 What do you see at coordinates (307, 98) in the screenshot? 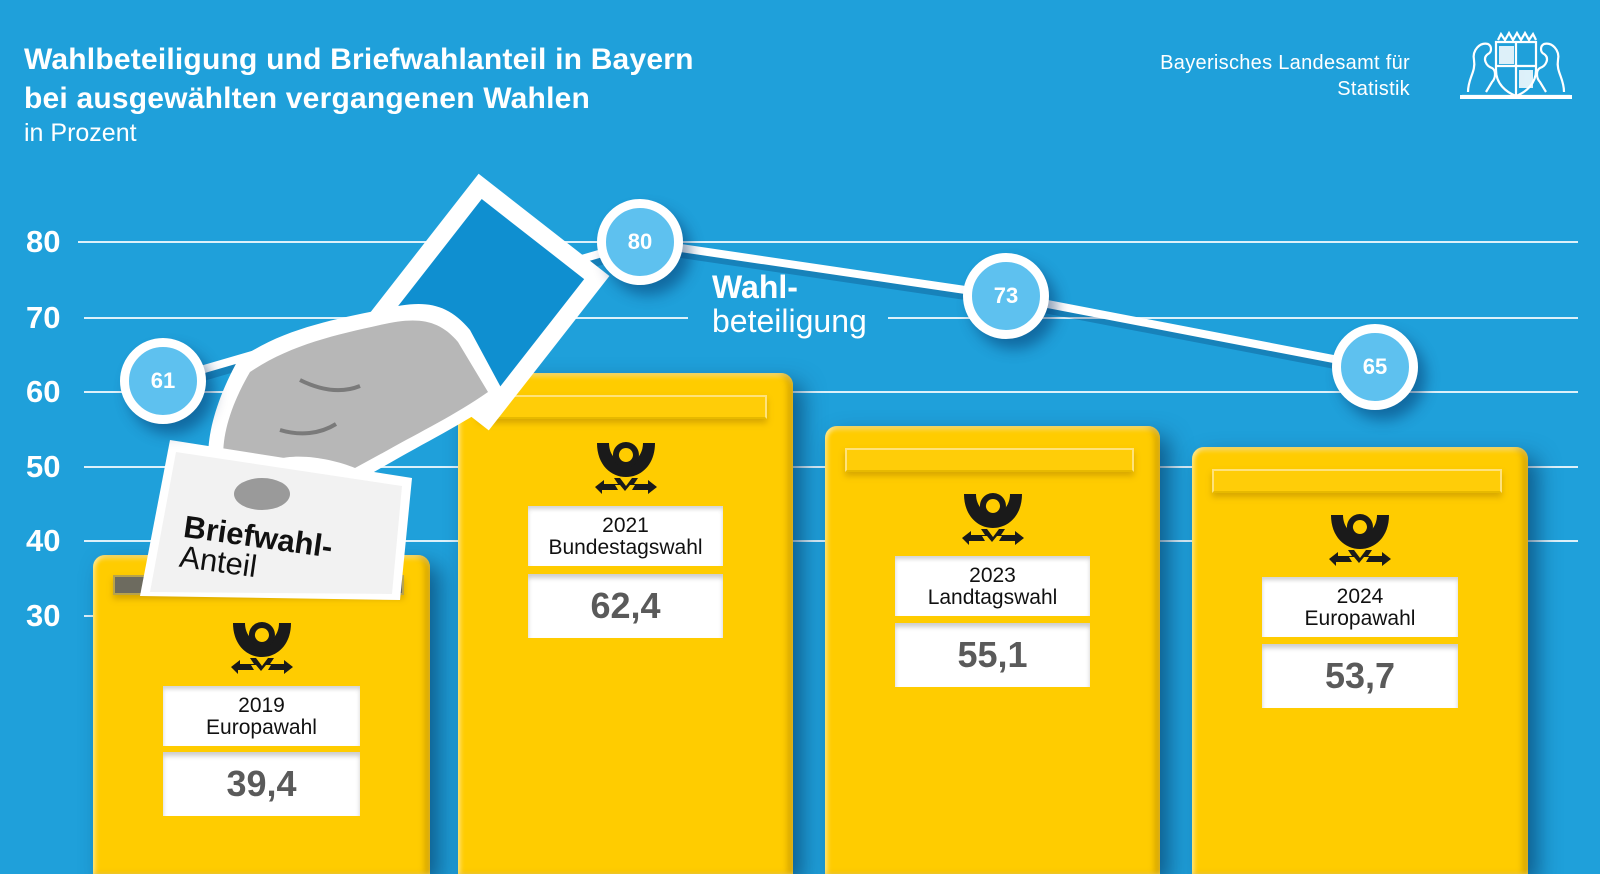
I see `title-line-2: bei ausgewählten vergangenen Wahlen` at bounding box center [307, 98].